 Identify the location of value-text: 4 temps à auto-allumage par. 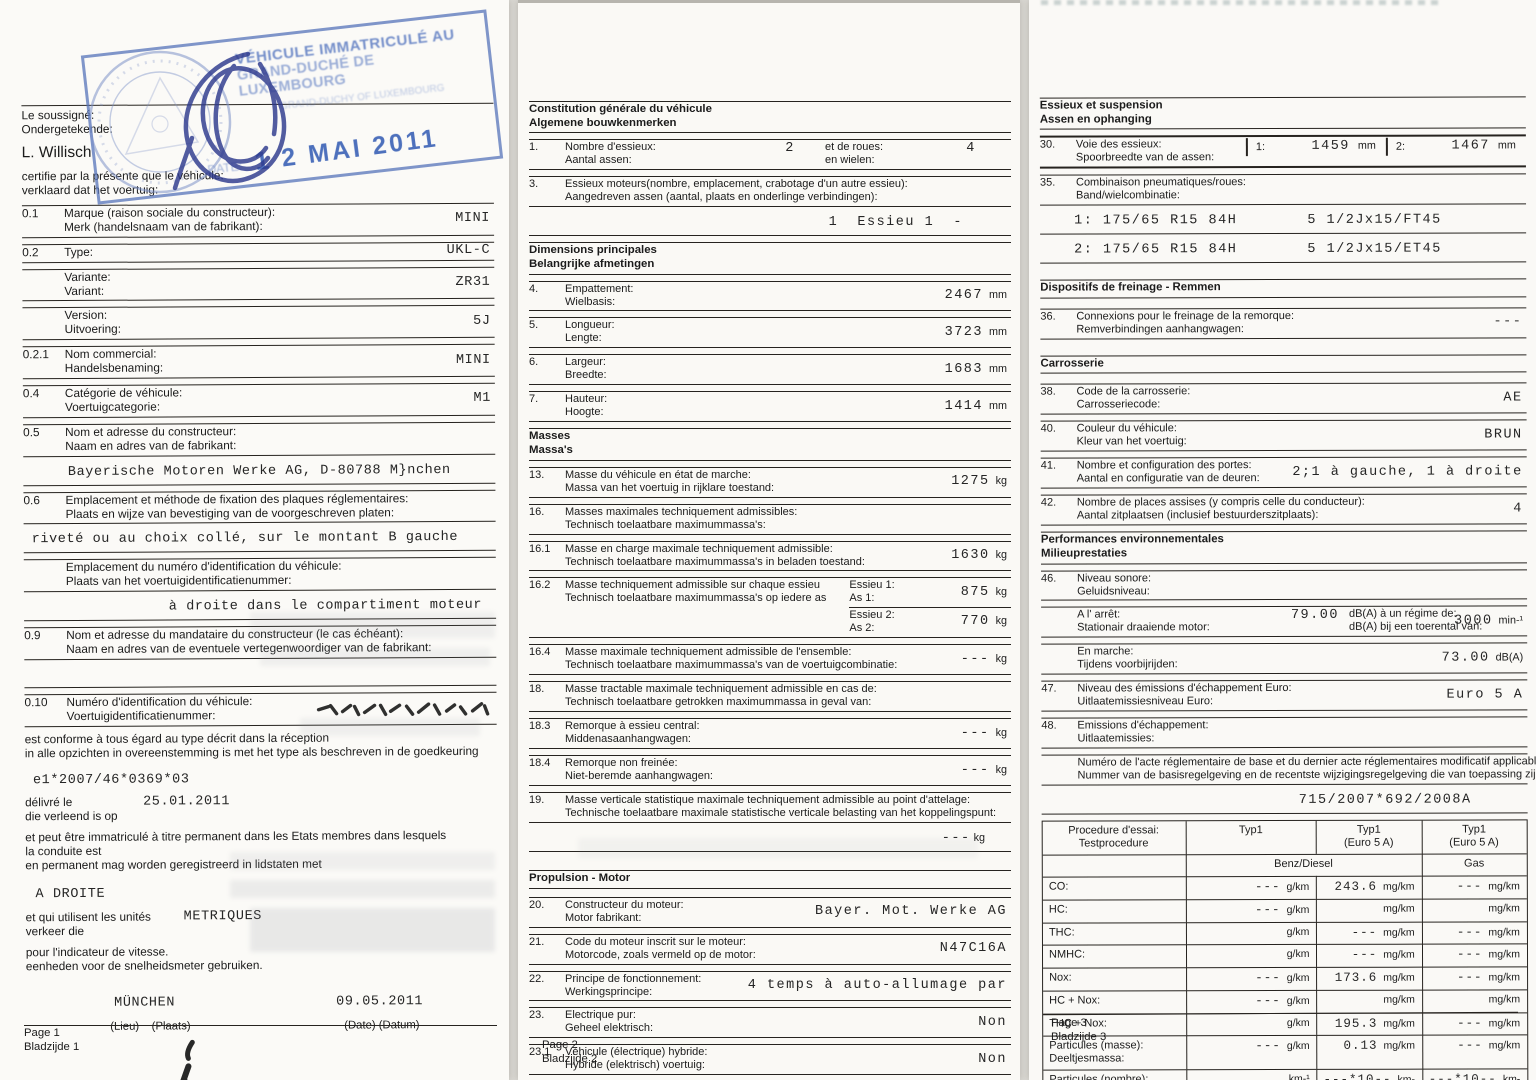
(877, 986).